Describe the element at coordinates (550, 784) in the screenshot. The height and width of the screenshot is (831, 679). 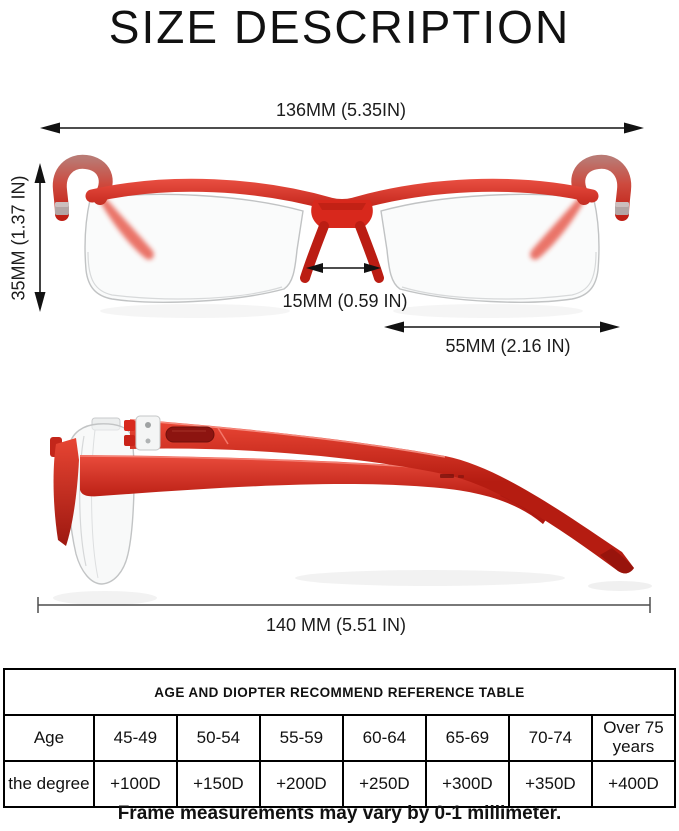
I see `table-cell: +350D` at that location.